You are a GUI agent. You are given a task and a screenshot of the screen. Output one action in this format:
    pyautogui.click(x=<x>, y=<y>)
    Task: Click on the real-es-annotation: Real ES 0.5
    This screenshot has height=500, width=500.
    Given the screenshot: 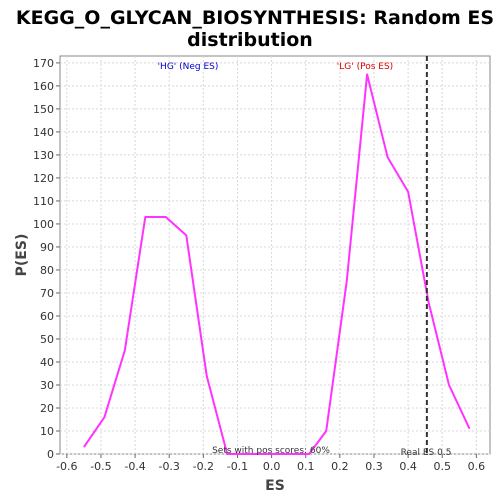 What is the action you would take?
    pyautogui.click(x=426, y=453)
    